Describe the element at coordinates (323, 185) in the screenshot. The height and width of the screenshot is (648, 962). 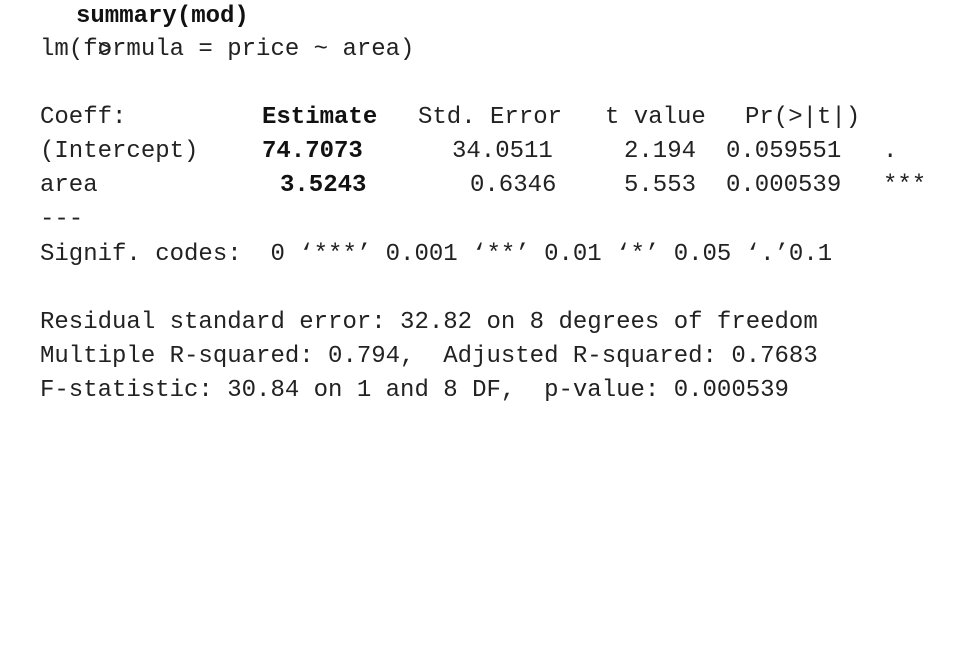
I see `row-estimate: 3.5243` at that location.